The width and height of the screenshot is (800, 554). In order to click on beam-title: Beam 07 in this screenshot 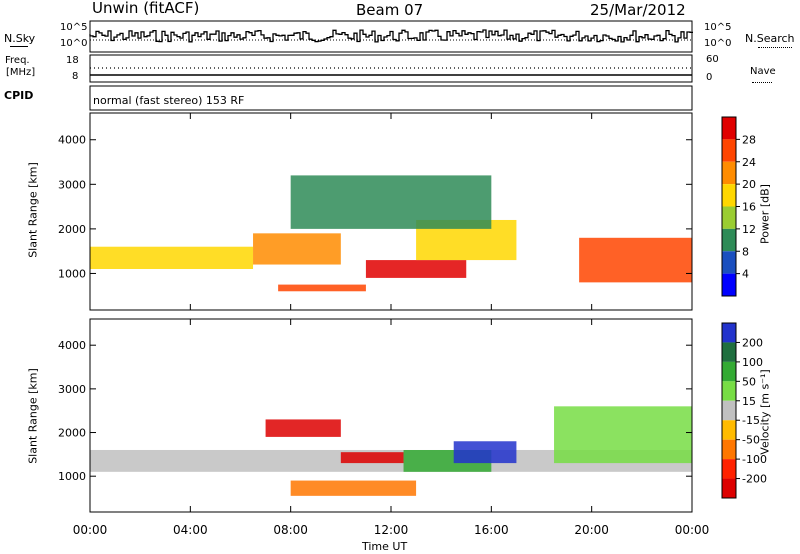, I will do `click(390, 10)`.